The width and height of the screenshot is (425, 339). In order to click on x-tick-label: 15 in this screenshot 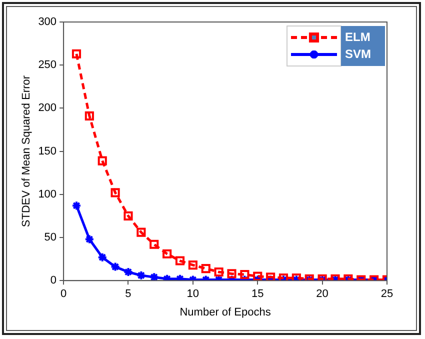, I will do `click(257, 294)`.